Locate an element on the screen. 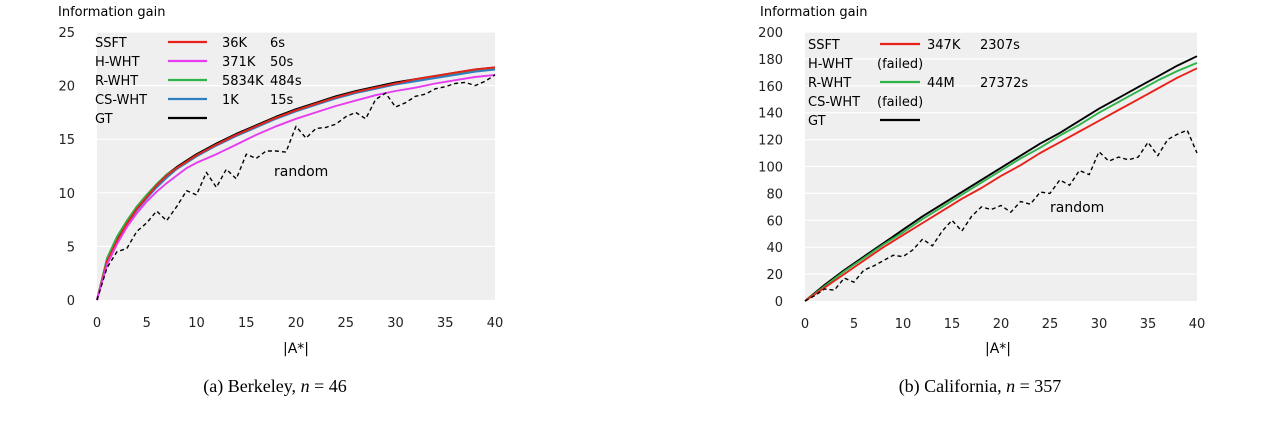 Image resolution: width=1270 pixels, height=423 pixels. caption-value: = 46 is located at coordinates (328, 386).